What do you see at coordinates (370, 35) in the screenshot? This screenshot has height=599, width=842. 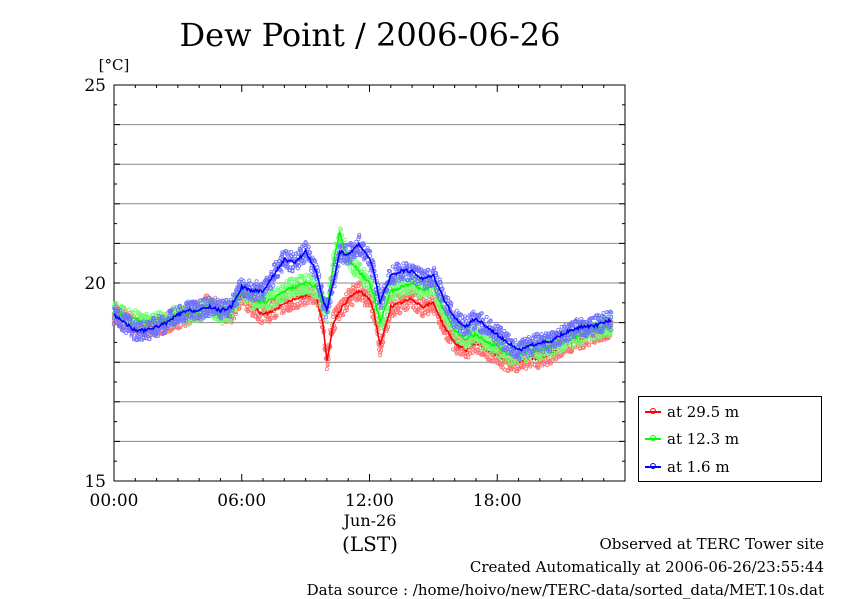 I see `chart-title: Dew Point / 2006-06-26` at bounding box center [370, 35].